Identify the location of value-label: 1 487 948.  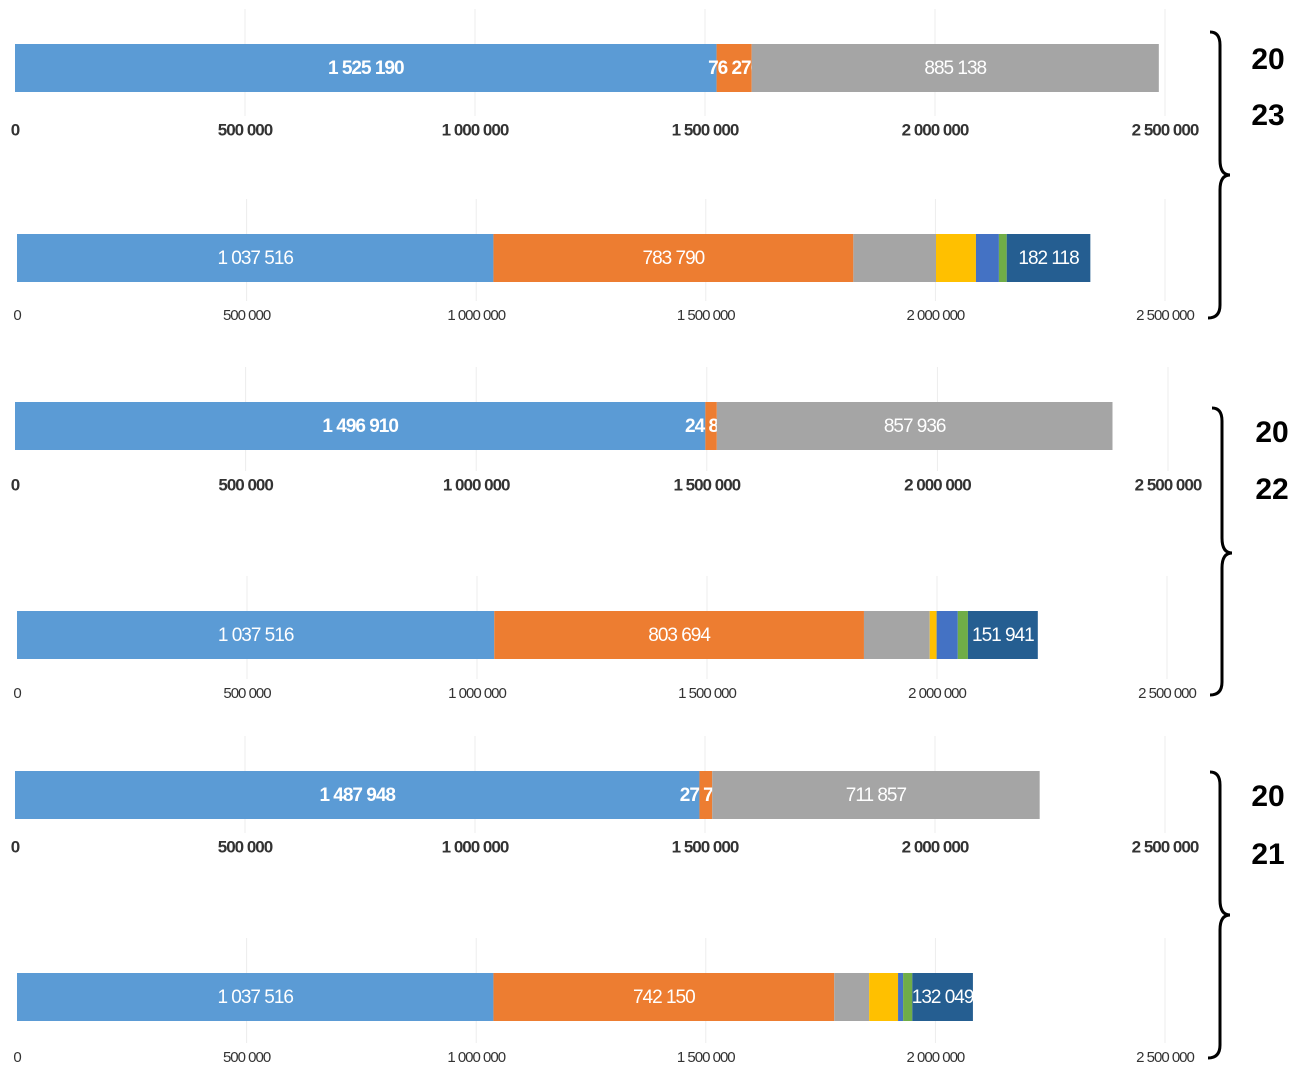
(357, 795).